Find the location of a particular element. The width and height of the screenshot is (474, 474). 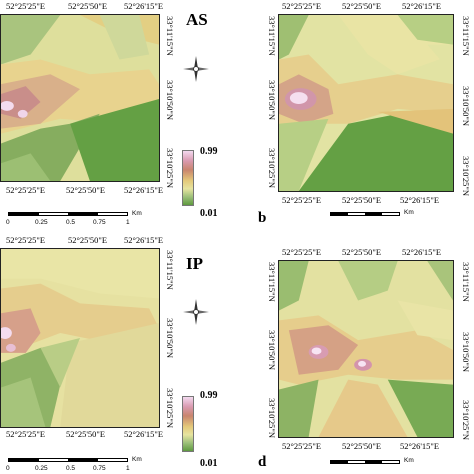

panel-label: d is located at coordinates (262, 462).